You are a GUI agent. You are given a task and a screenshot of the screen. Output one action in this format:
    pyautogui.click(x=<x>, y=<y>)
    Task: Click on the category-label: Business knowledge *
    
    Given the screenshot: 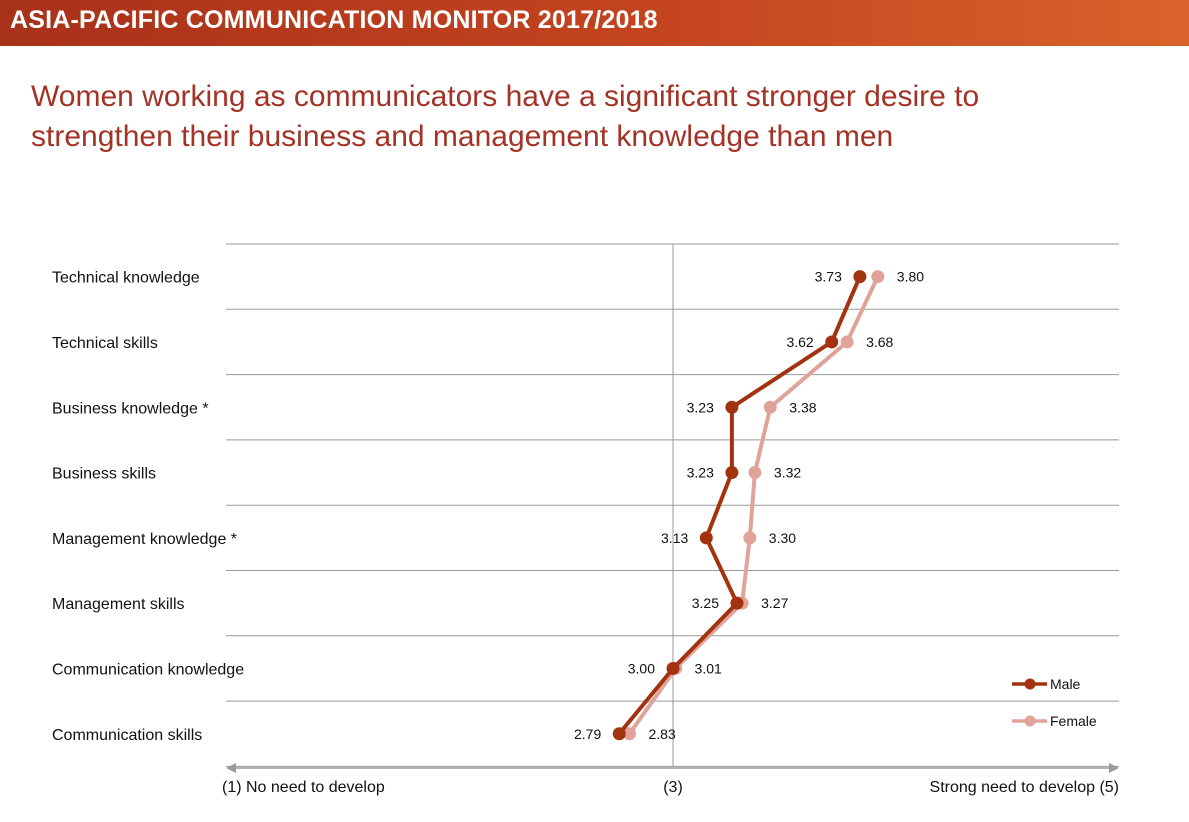 What is the action you would take?
    pyautogui.click(x=130, y=408)
    